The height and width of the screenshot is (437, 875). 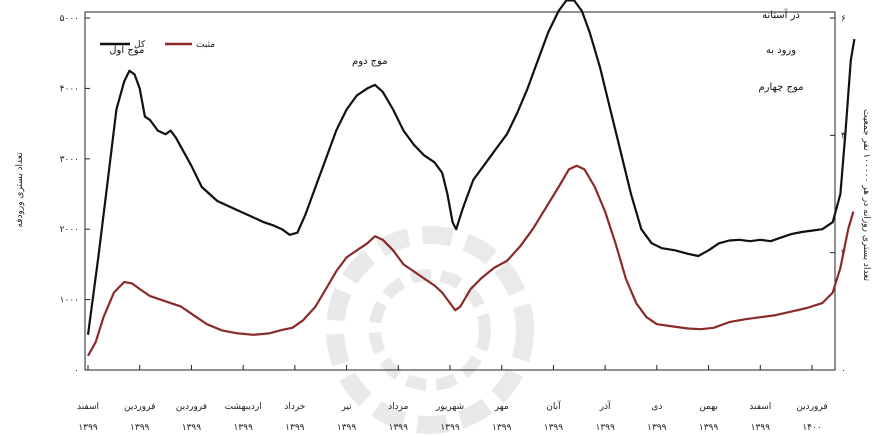 I want to click on x-tick-month-label: مرداد, so click(x=398, y=407).